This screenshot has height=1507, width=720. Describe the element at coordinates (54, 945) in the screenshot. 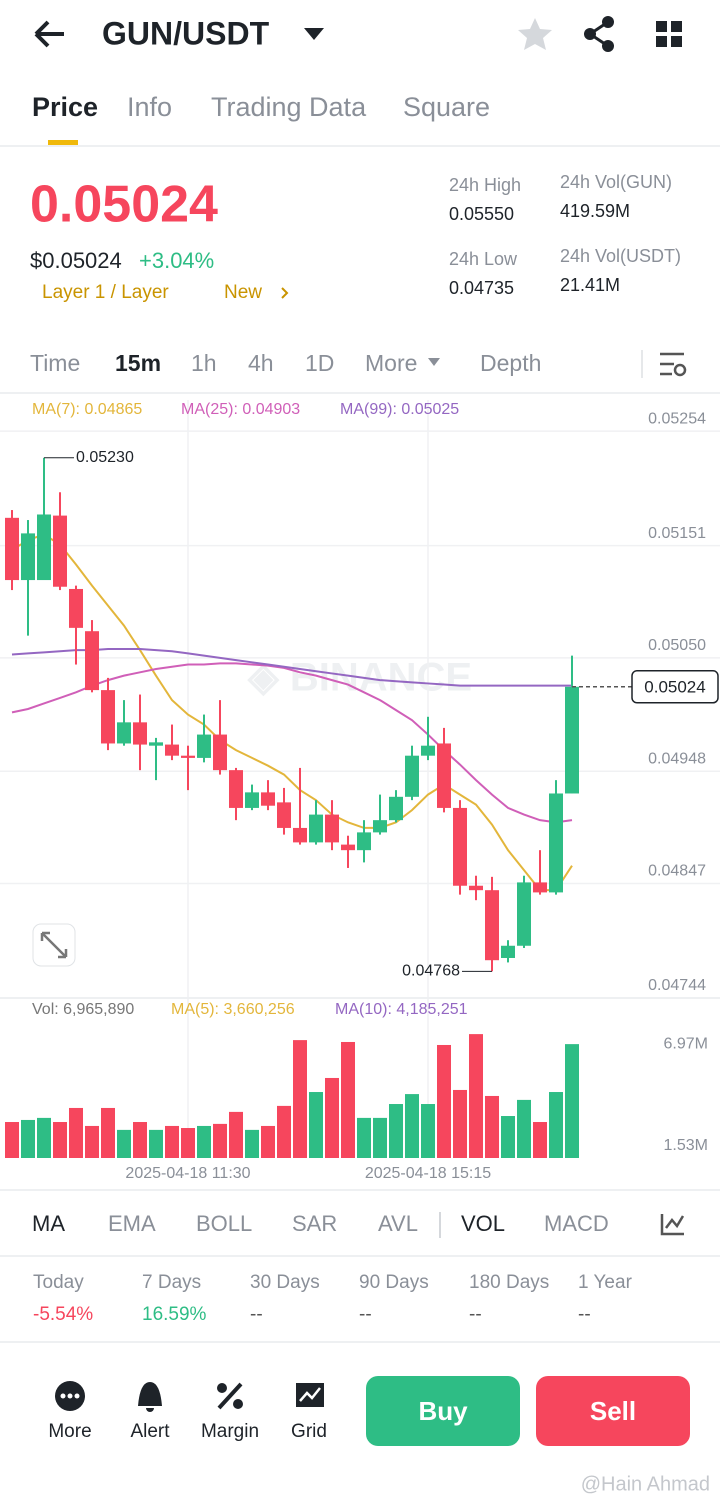

I see `expand-button` at that location.